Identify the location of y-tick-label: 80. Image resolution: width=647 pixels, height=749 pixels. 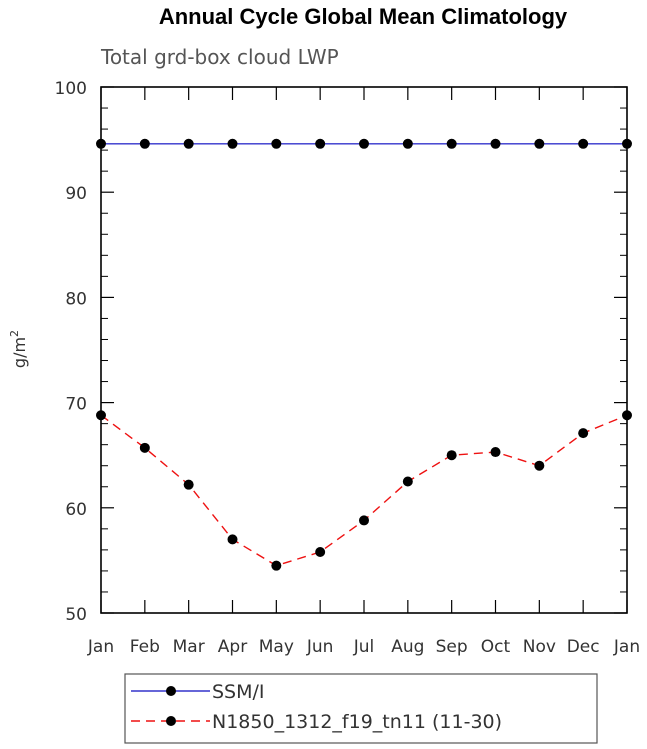
(76, 299).